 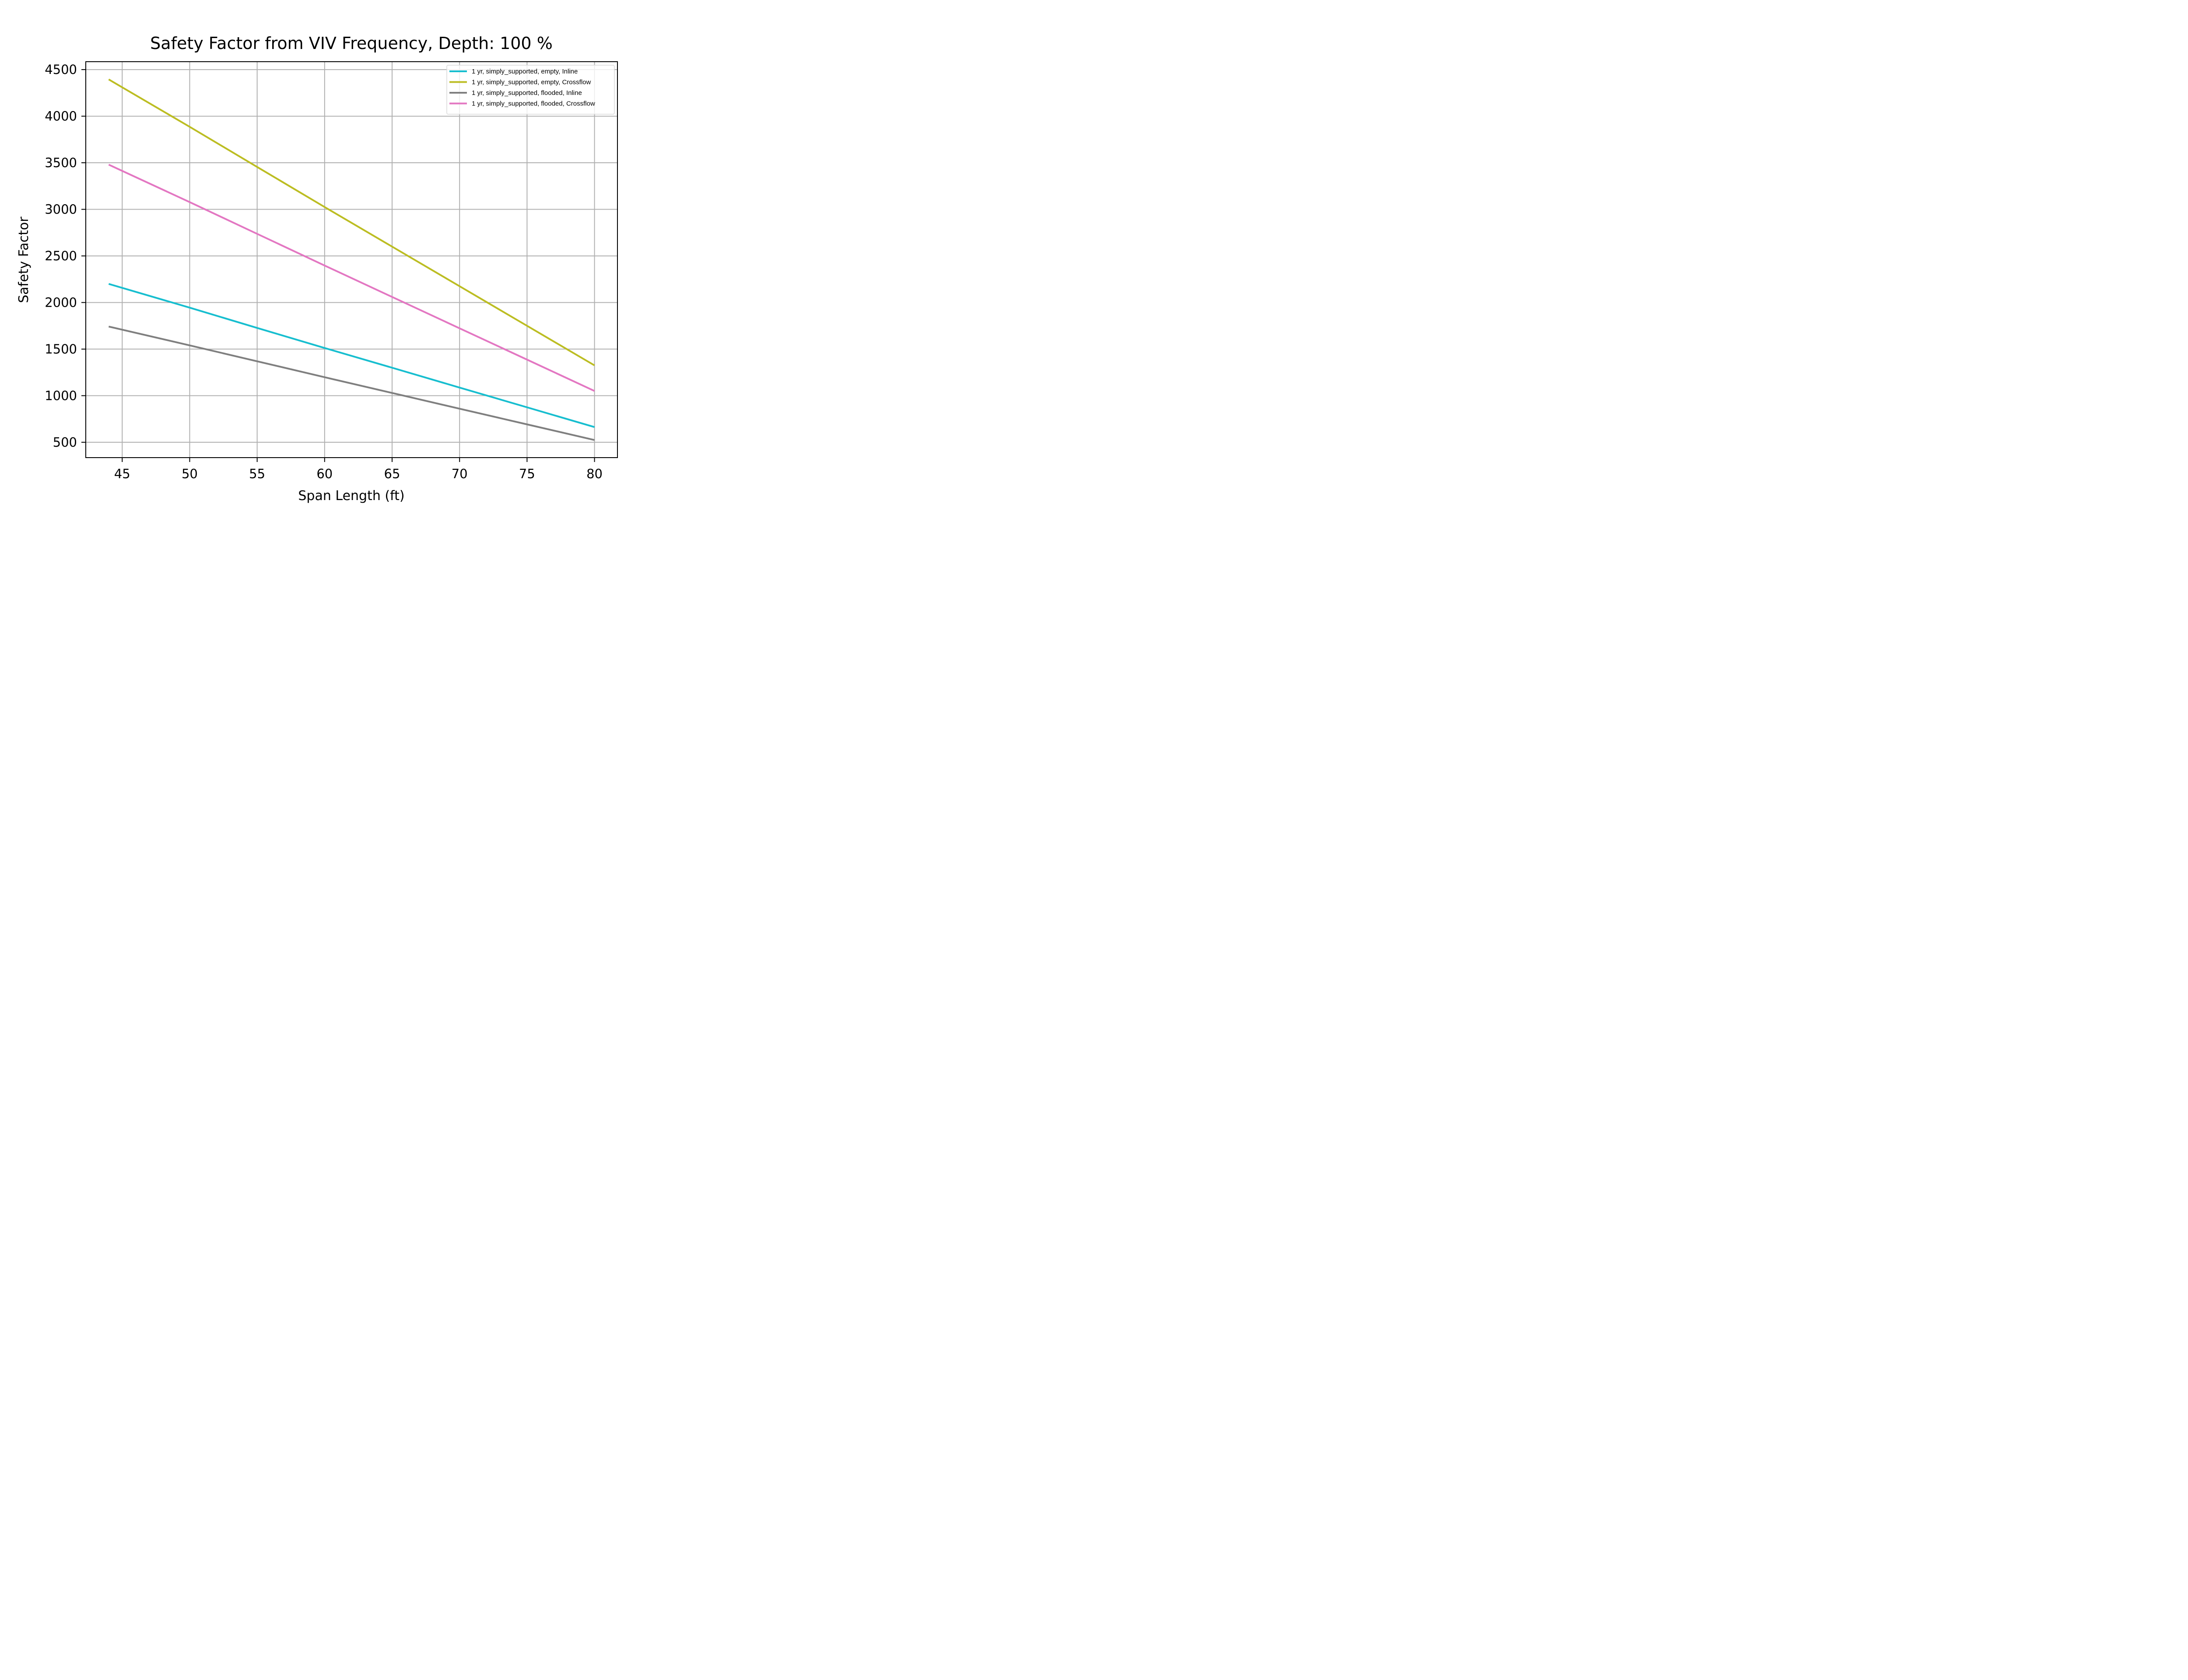 What do you see at coordinates (527, 93) in the screenshot?
I see `legend-entry: 1 yr, simply_supported, flooded, Inline` at bounding box center [527, 93].